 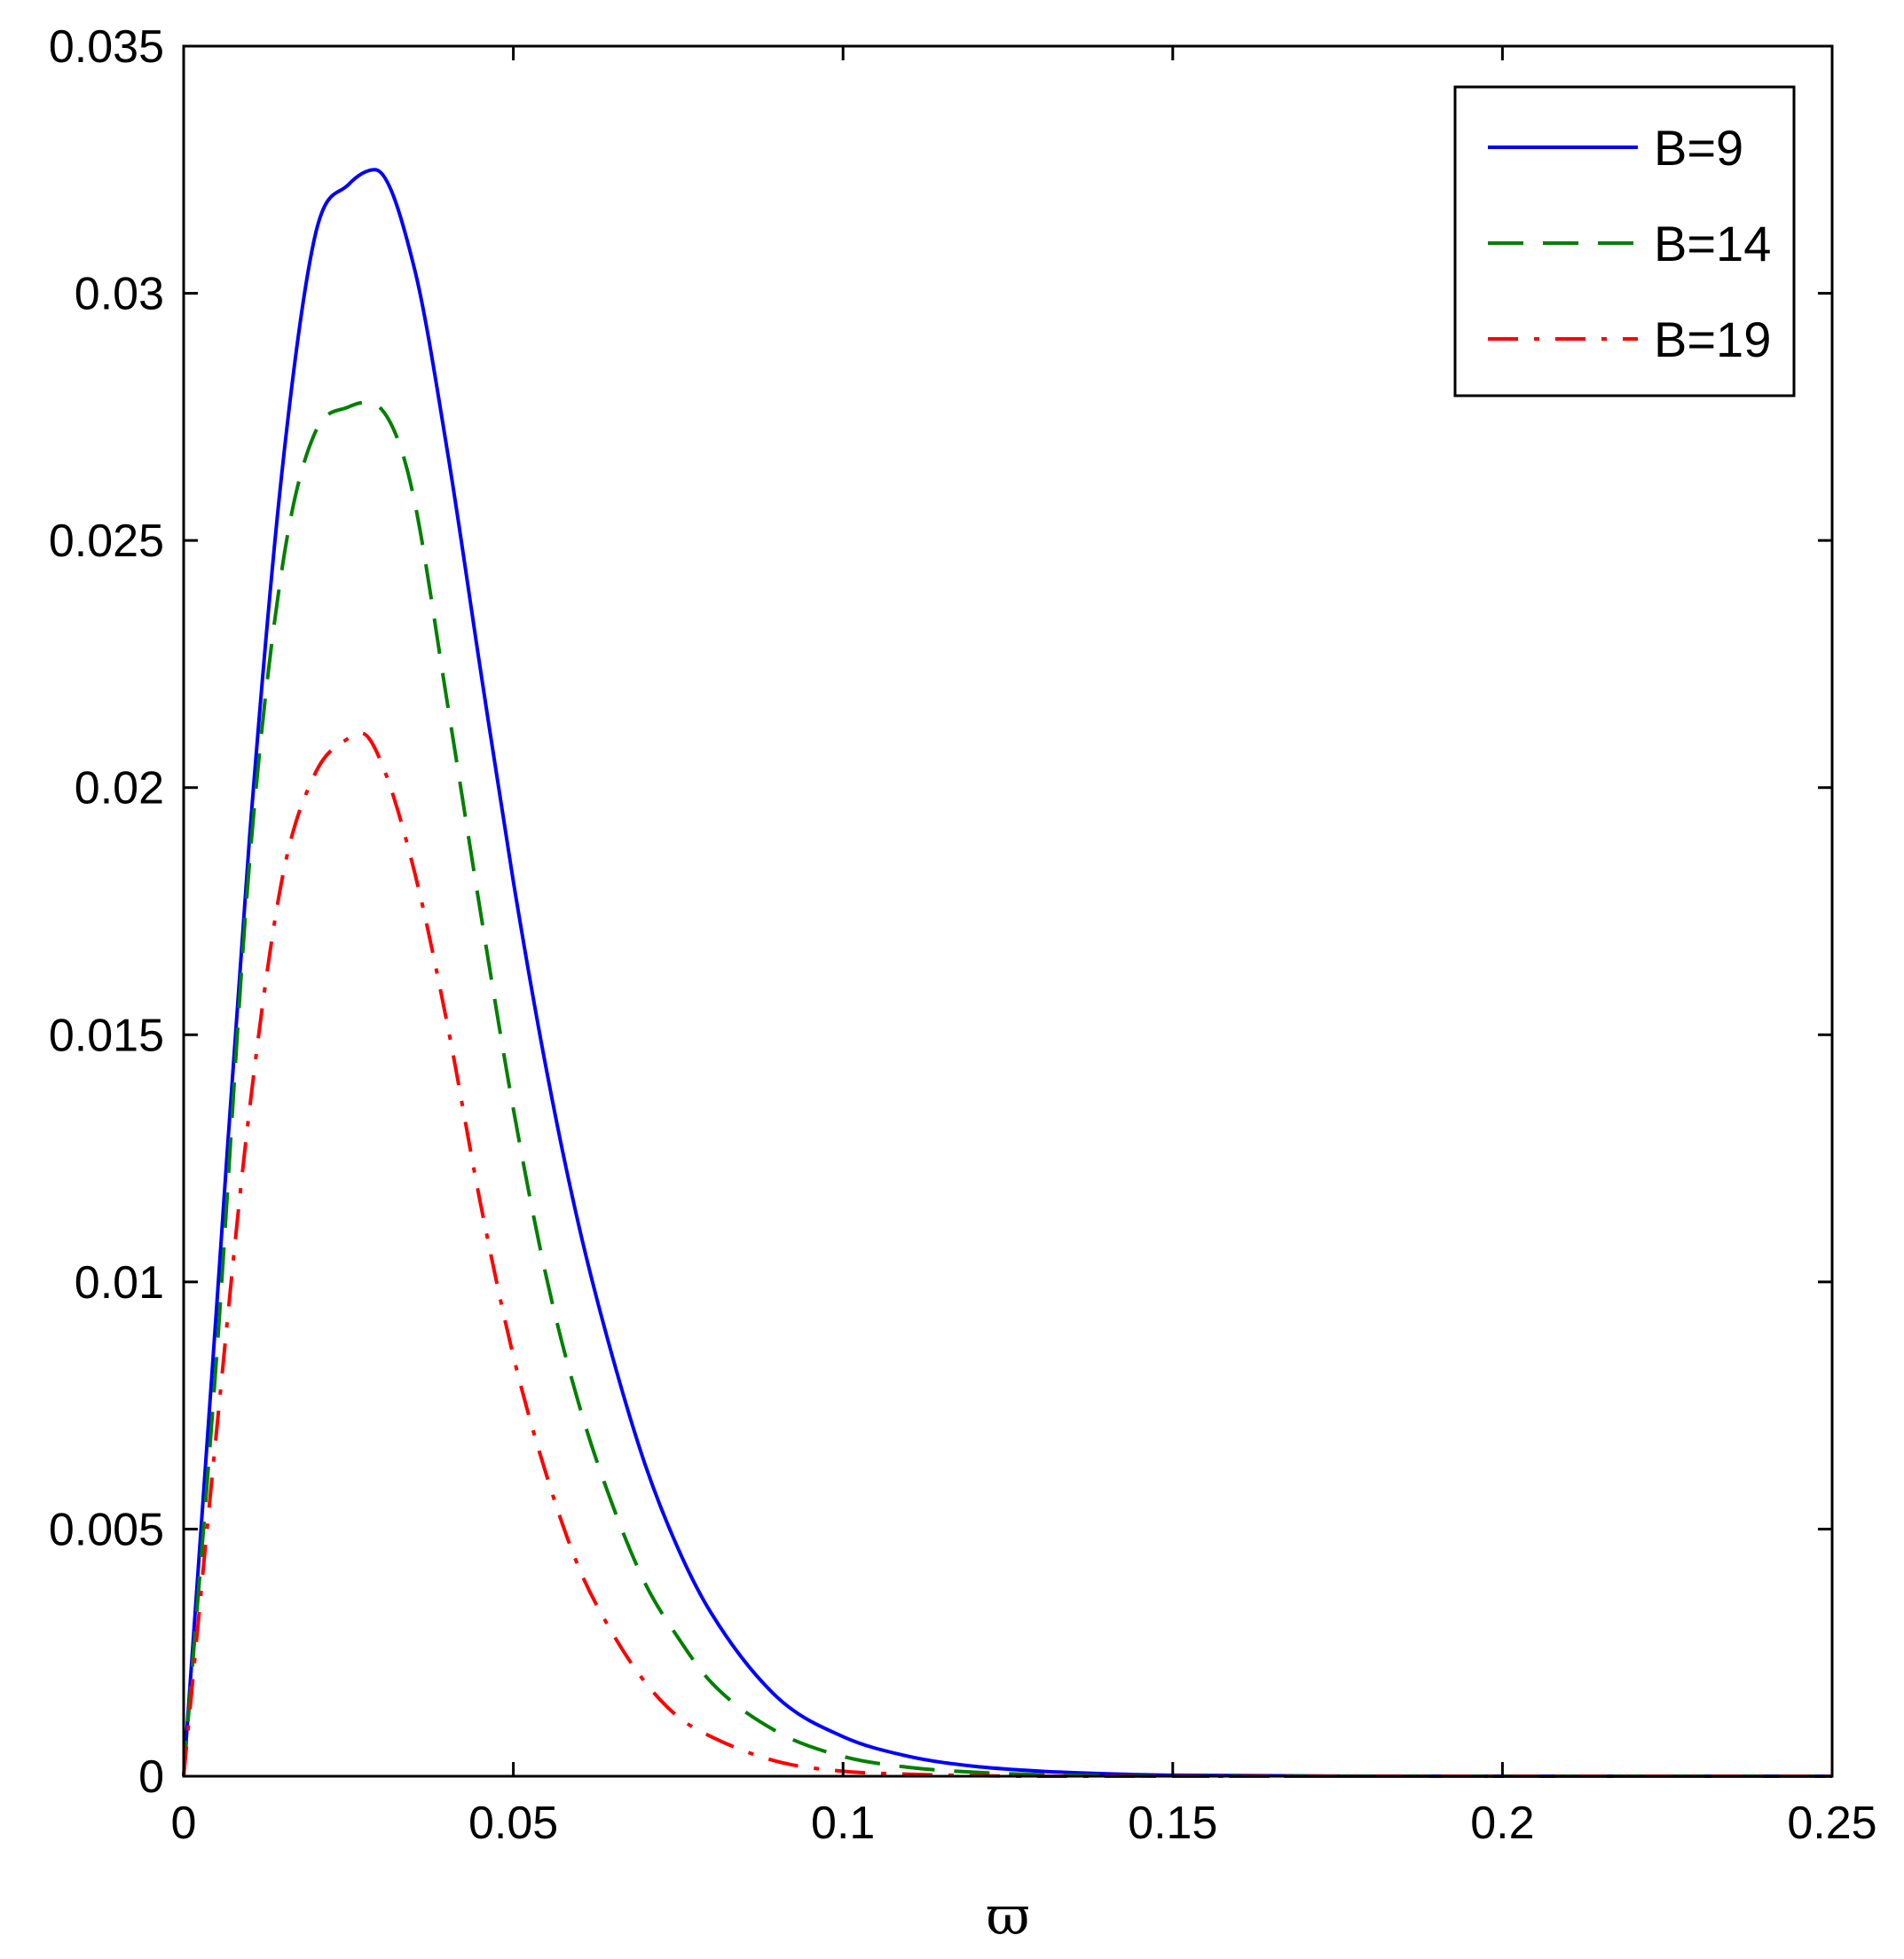 What do you see at coordinates (1712, 243) in the screenshot?
I see `legend-label-2: B=14` at bounding box center [1712, 243].